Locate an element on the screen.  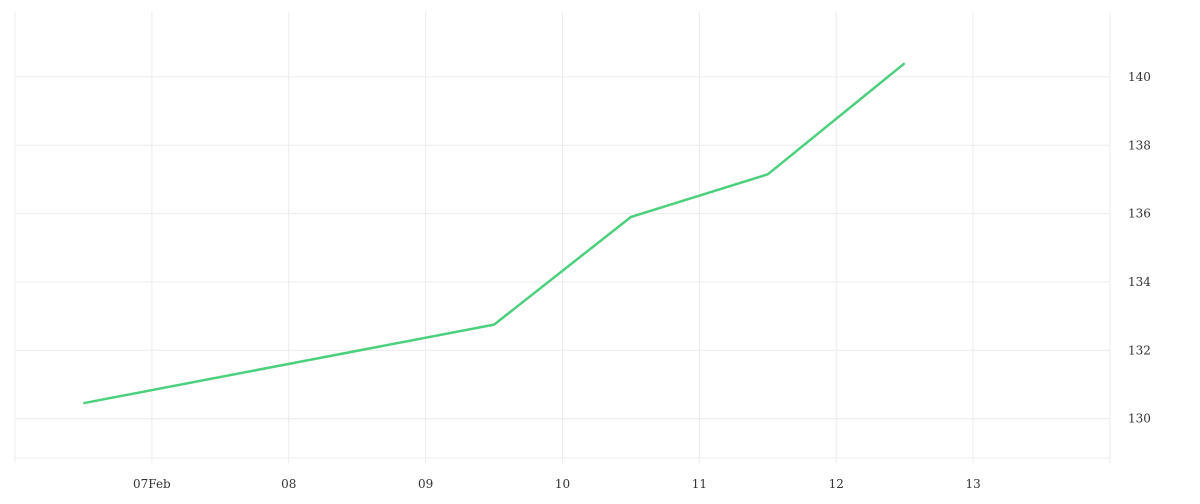
x-axis: 07Feb 08 09 10 11 12 13 is located at coordinates (557, 484).